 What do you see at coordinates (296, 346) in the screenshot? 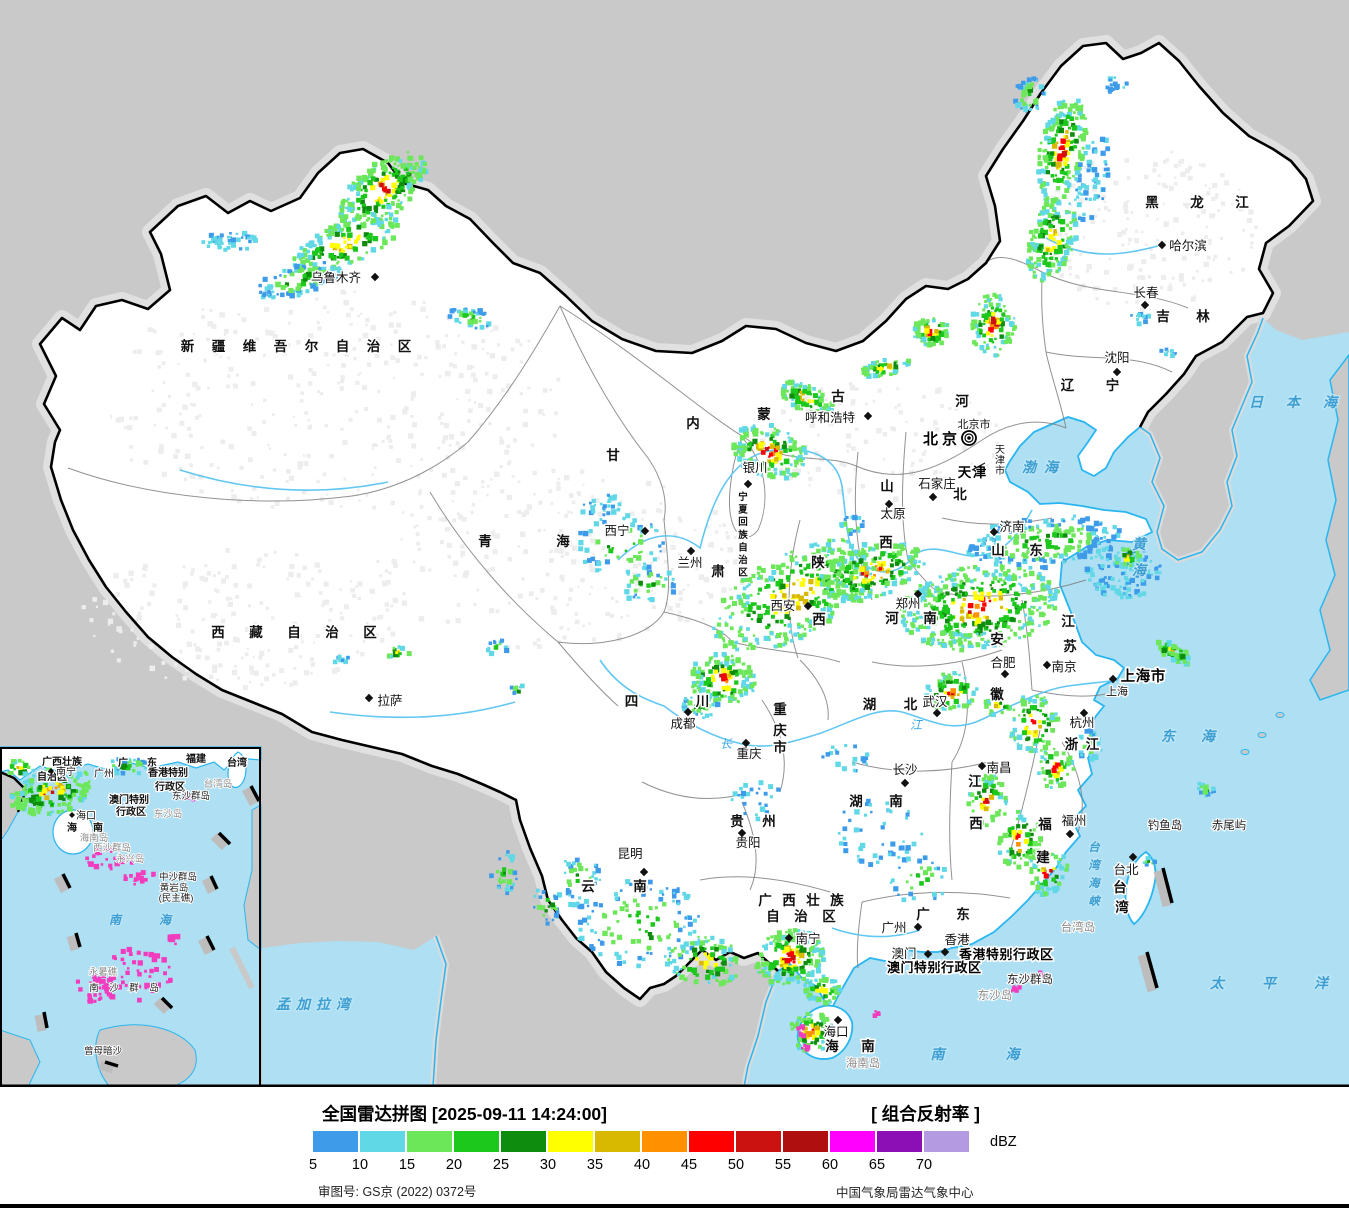
I see `province-label: 新疆维吾尔自治区` at bounding box center [296, 346].